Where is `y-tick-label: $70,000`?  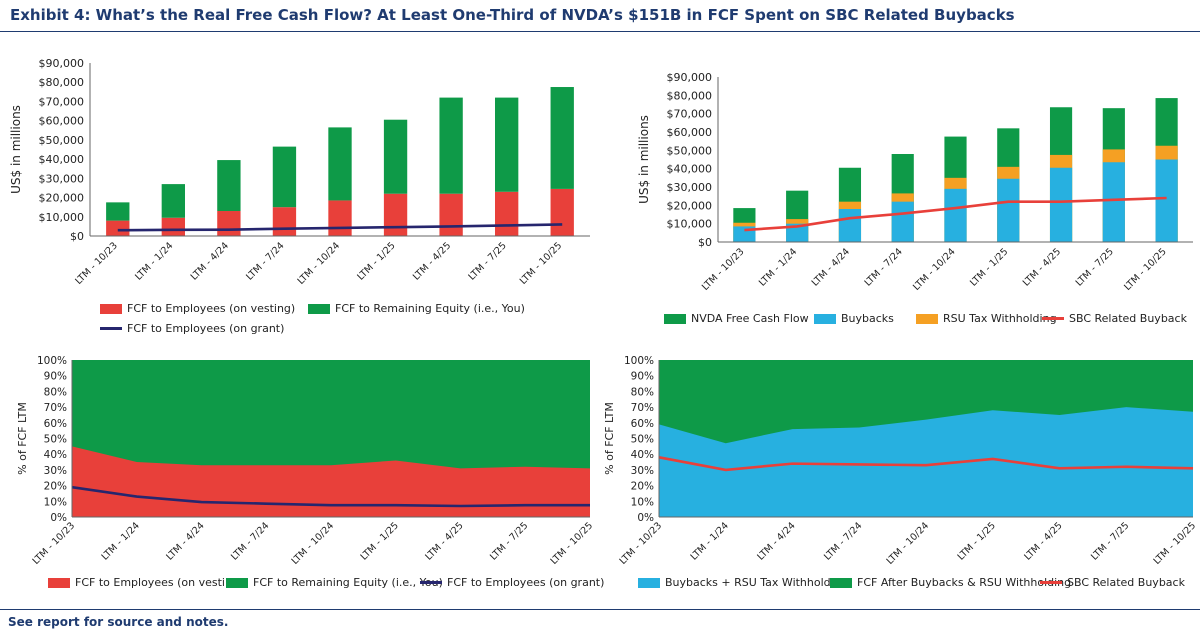 y-tick-label: $70,000 is located at coordinates (690, 114).